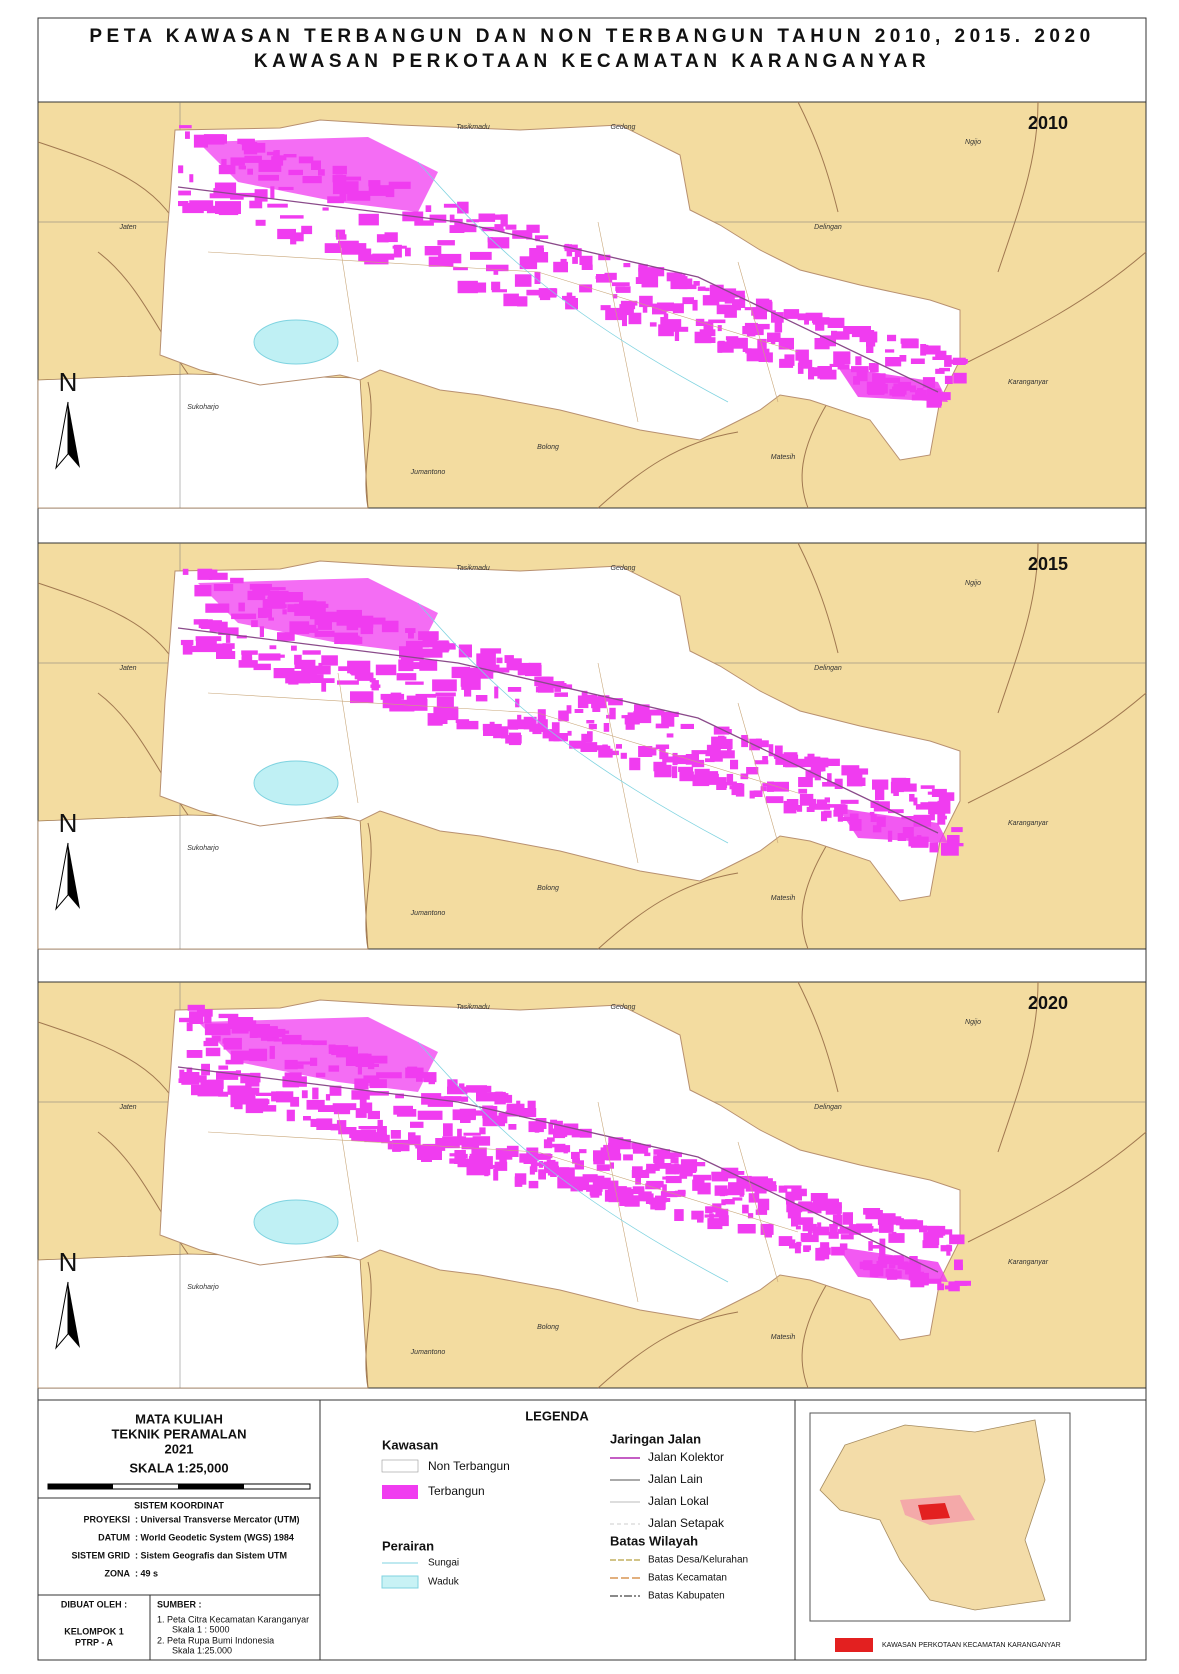 The height and width of the screenshot is (1674, 1179). Describe the element at coordinates (623, 1007) in the screenshot. I see `place-name: Gedong` at that location.